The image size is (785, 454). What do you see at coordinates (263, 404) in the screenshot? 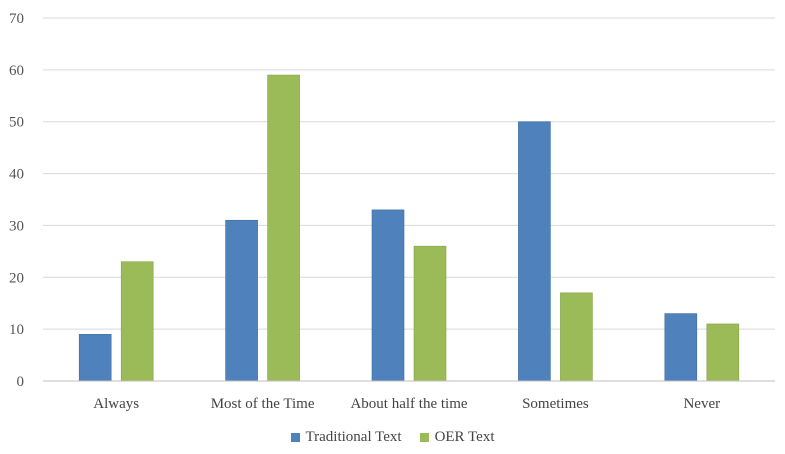
I see `category-label: Most of the Time` at bounding box center [263, 404].